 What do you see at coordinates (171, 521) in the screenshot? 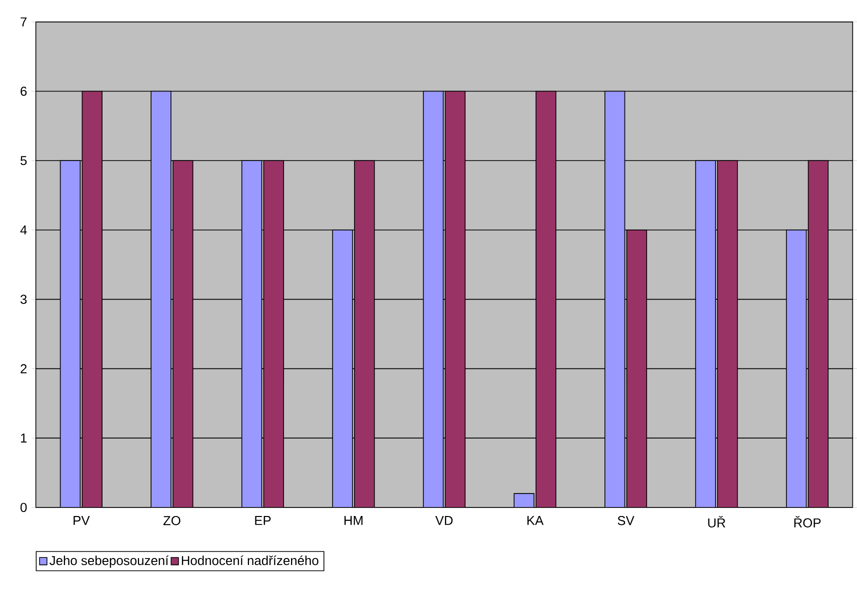
I see `x-tick-label: ZO` at bounding box center [171, 521].